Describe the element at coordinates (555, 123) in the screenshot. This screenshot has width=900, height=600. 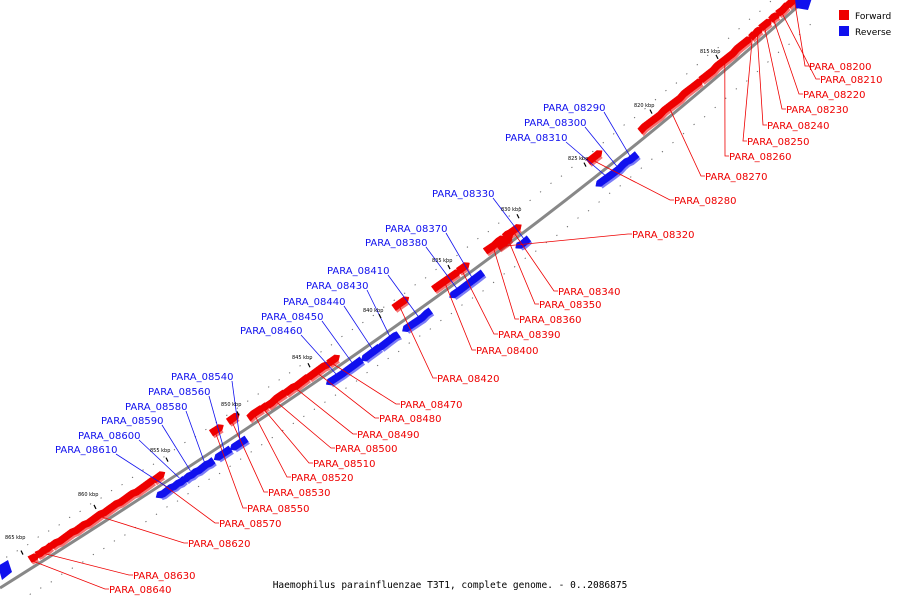
I see `gene-label-reverse: PARA_08300` at that location.